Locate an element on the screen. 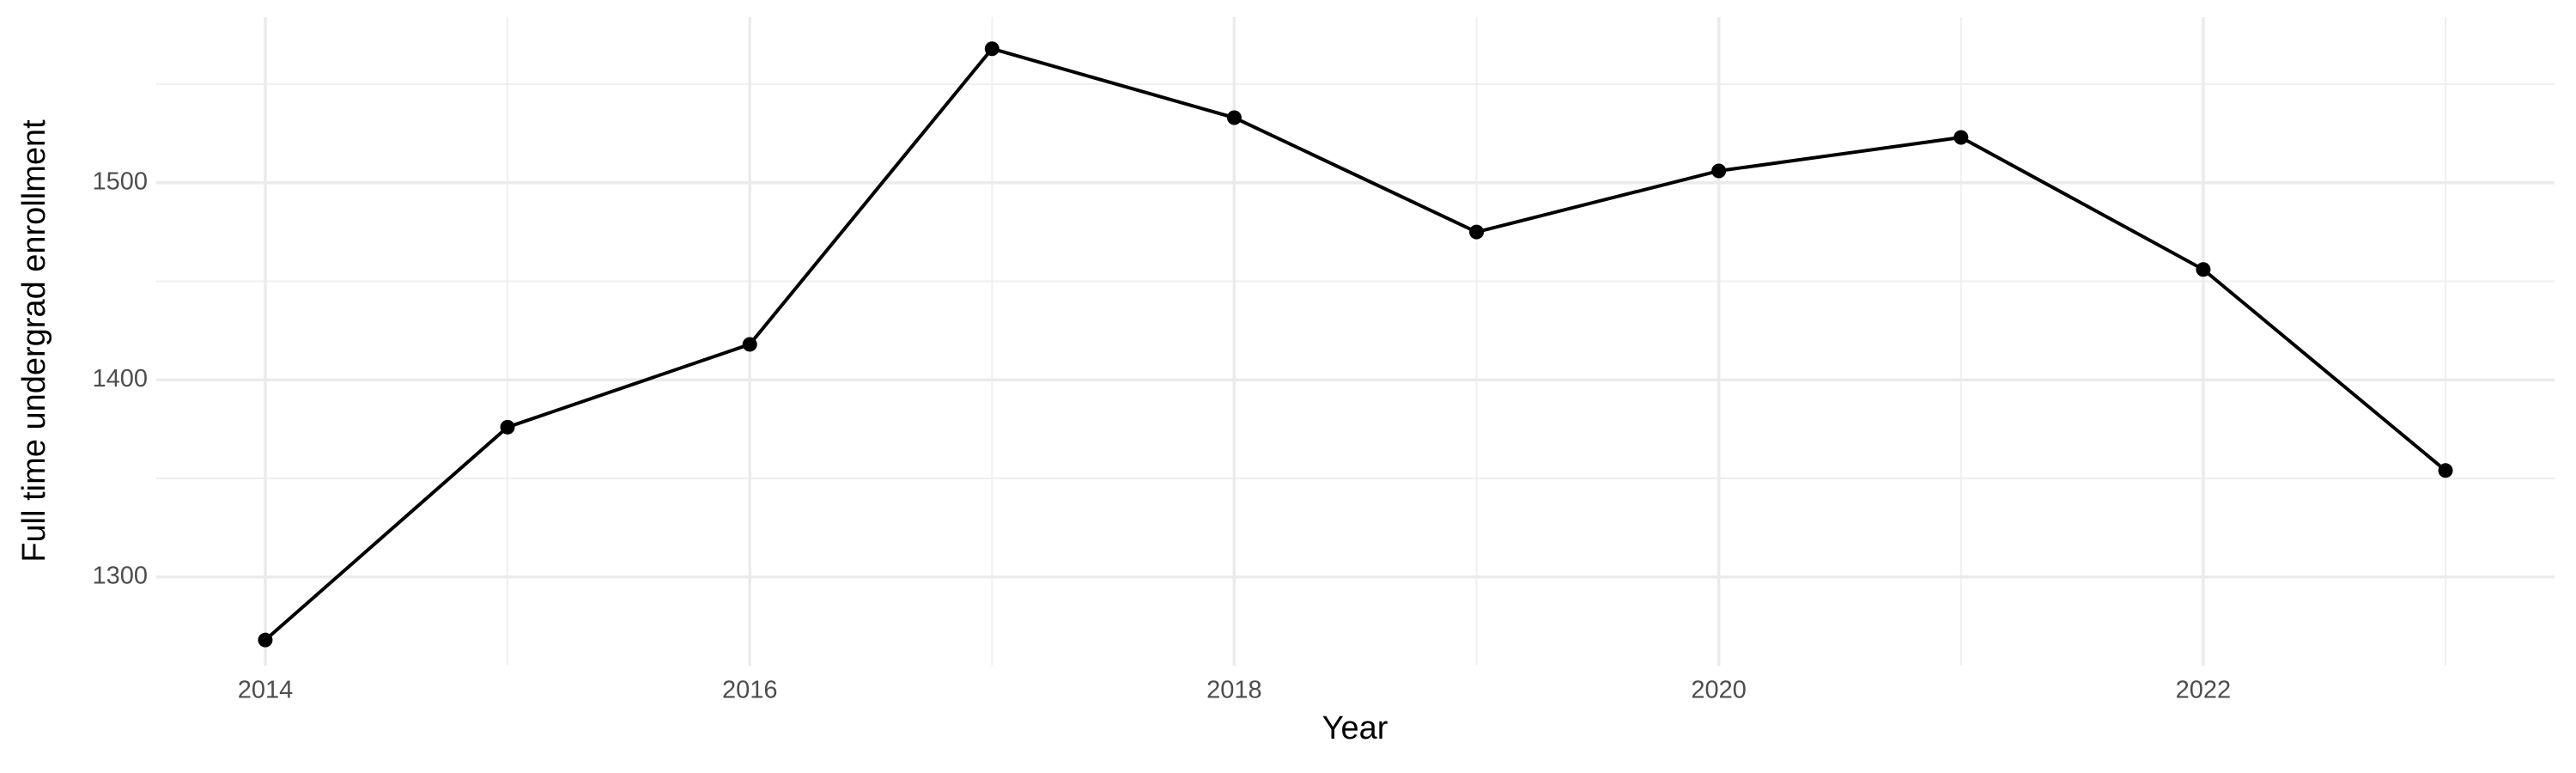 The image size is (2576, 773). x-tick-label: 2022 is located at coordinates (2204, 690).